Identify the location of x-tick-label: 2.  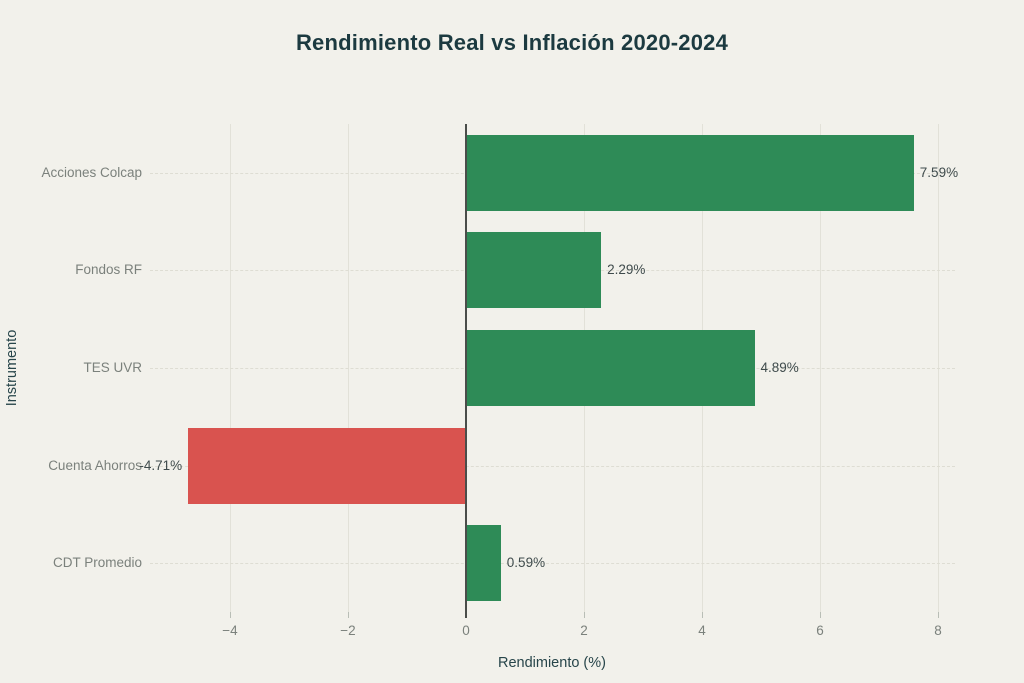
(584, 630).